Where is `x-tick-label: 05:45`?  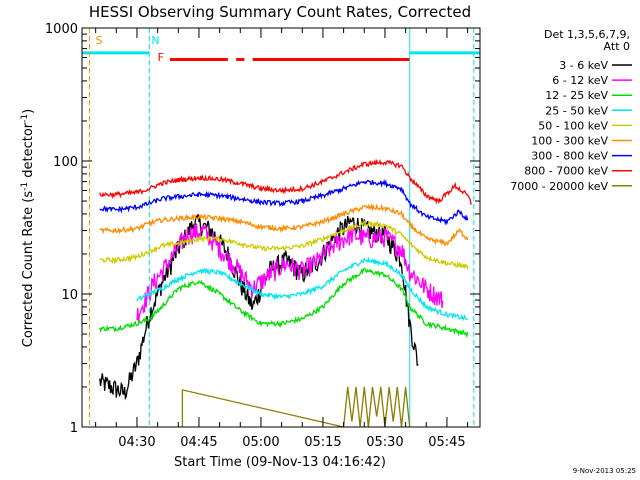 x-tick-label: 05:45 is located at coordinates (446, 442).